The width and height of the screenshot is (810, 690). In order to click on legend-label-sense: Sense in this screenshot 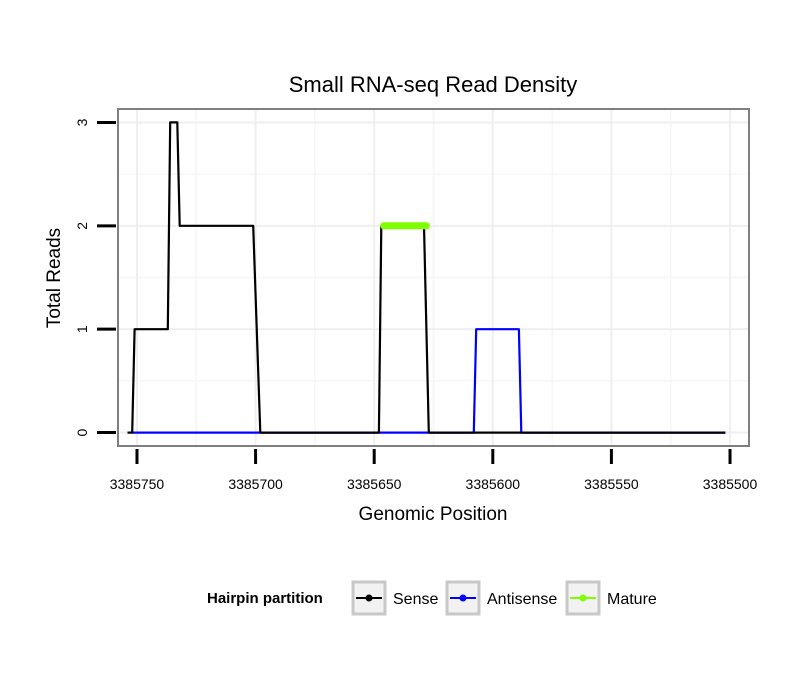, I will do `click(415, 599)`.